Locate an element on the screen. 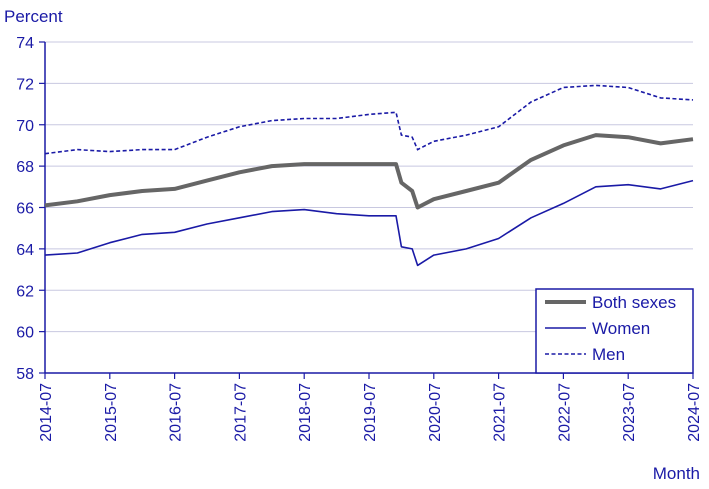 Image resolution: width=709 pixels, height=489 pixels. y-tick-label: 64 is located at coordinates (25, 250).